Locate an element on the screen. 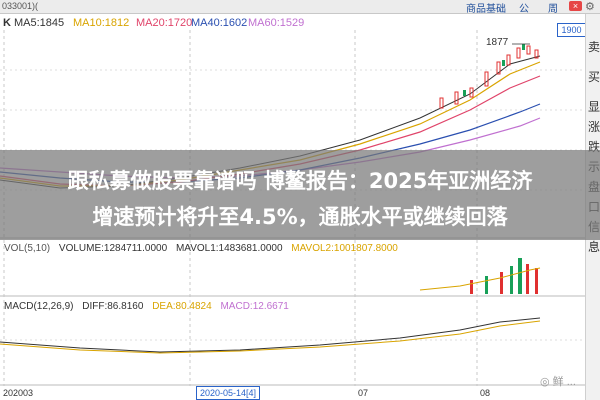  stock-code: 033001)( is located at coordinates (20, 6).